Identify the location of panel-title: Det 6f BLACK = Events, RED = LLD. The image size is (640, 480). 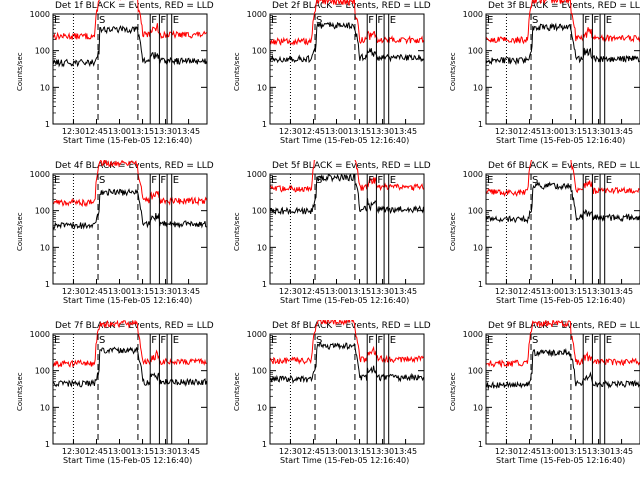
(564, 166).